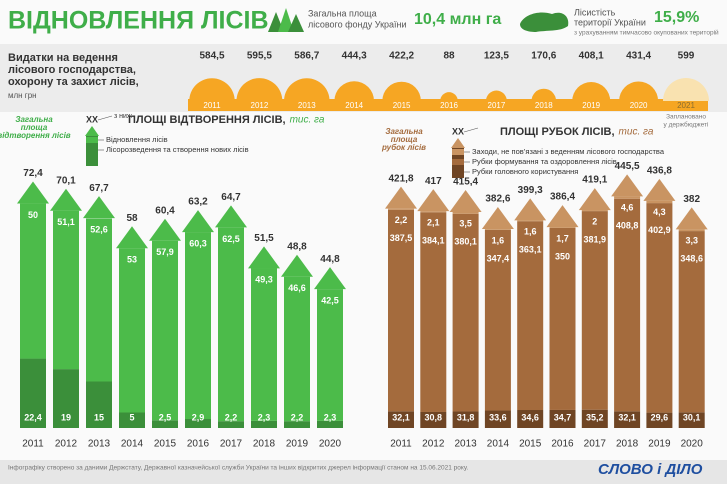  What do you see at coordinates (307, 120) in the screenshot?
I see `unit-label: тис. га` at bounding box center [307, 120].